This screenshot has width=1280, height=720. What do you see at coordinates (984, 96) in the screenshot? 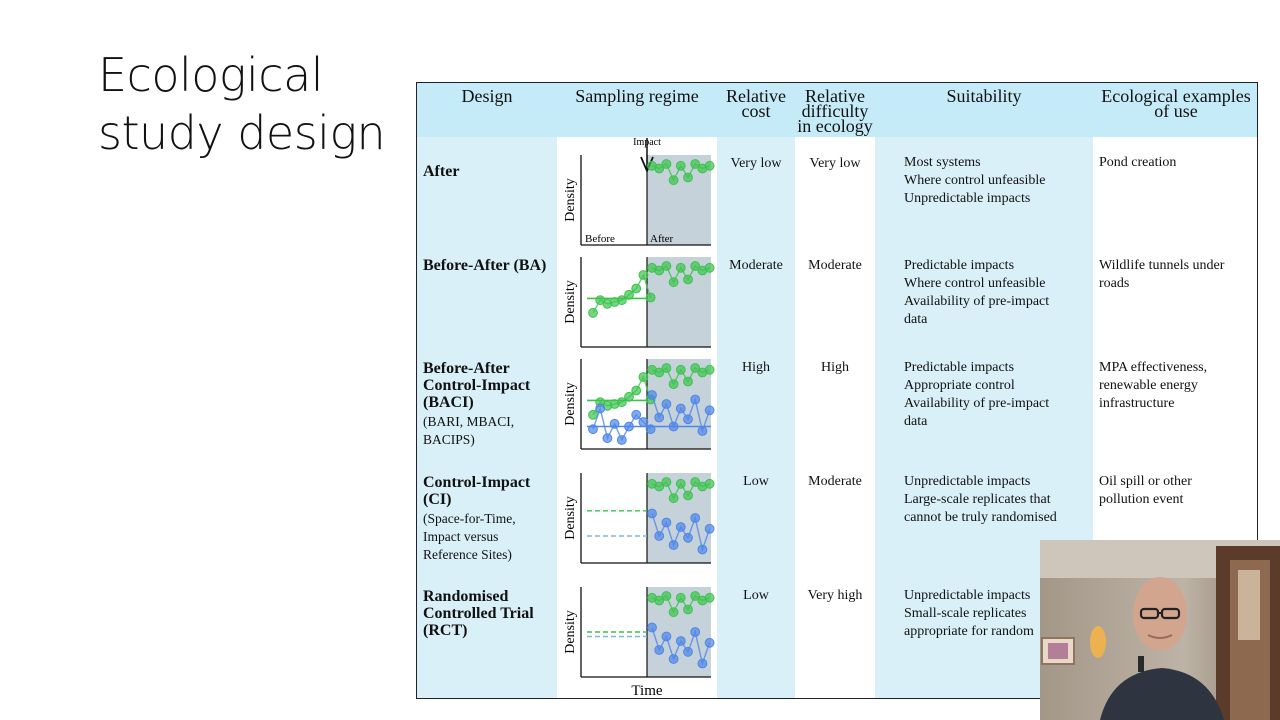
I see `header-suitability: Suitability` at bounding box center [984, 96].